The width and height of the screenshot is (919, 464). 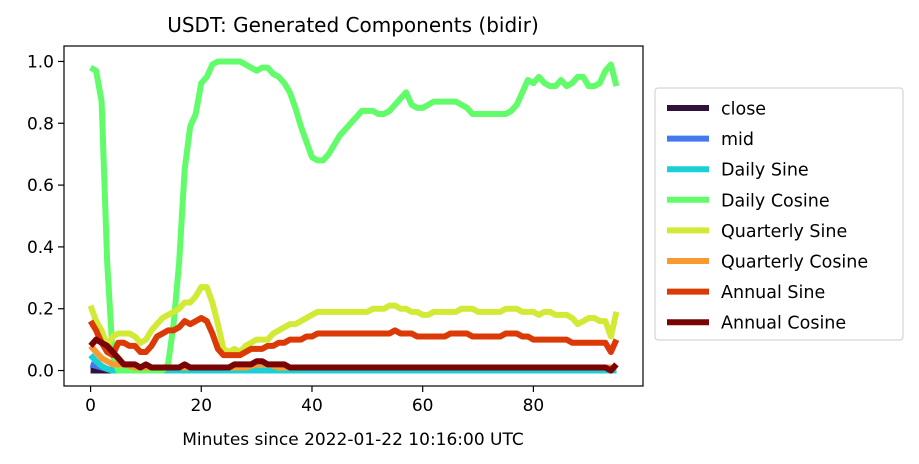 What do you see at coordinates (312, 406) in the screenshot?
I see `x-tick-label: 40` at bounding box center [312, 406].